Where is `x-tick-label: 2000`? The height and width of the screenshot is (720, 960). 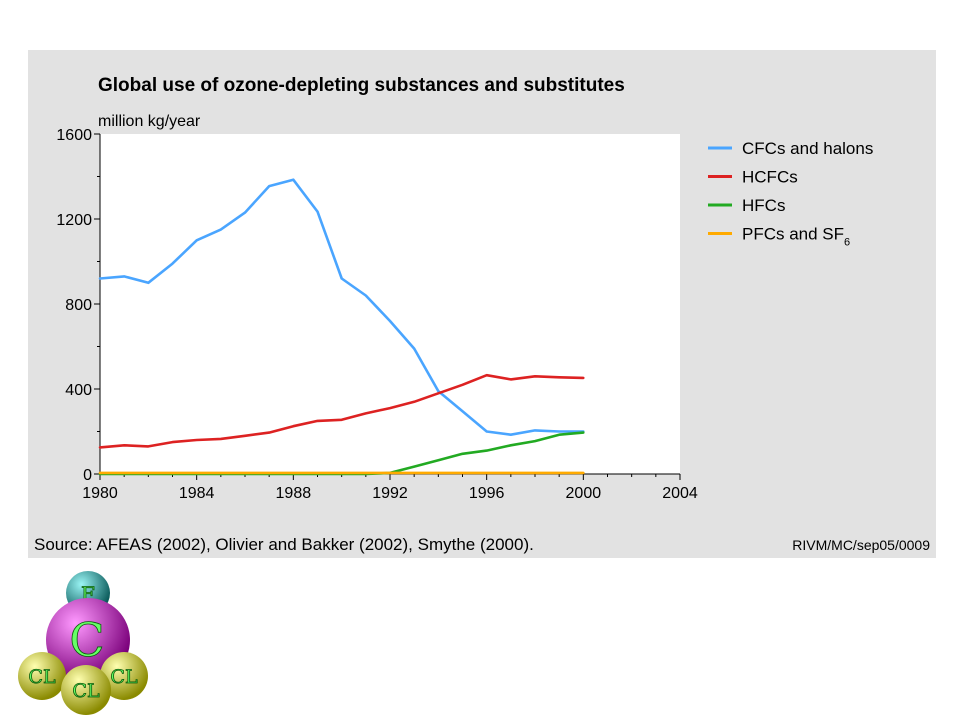 x-tick-label: 2000 is located at coordinates (584, 493).